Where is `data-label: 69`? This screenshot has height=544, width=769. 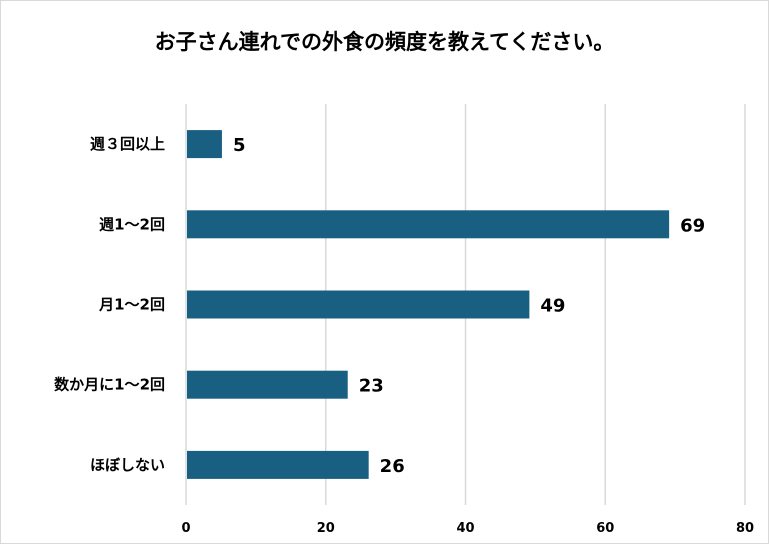
data-label: 69 is located at coordinates (692, 225).